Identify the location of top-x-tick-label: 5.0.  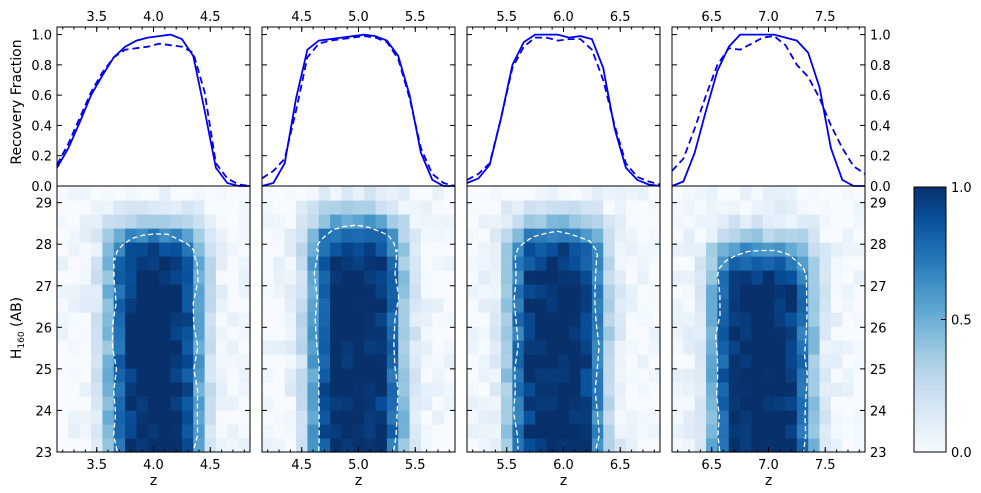
(358, 17).